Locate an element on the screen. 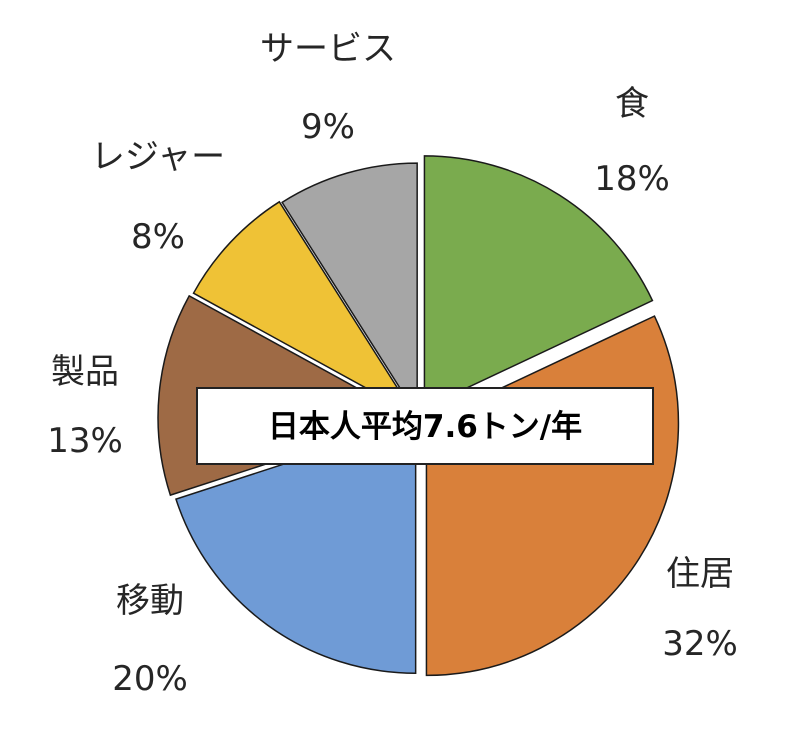 The width and height of the screenshot is (800, 730). slice-category-label: 製品 is located at coordinates (85, 372).